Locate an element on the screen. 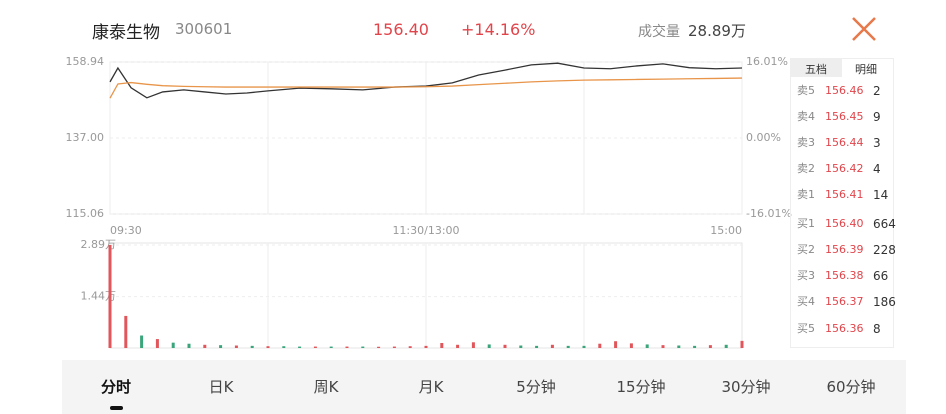 The image size is (946, 414). period-tab: 30分钟 is located at coordinates (746, 387).